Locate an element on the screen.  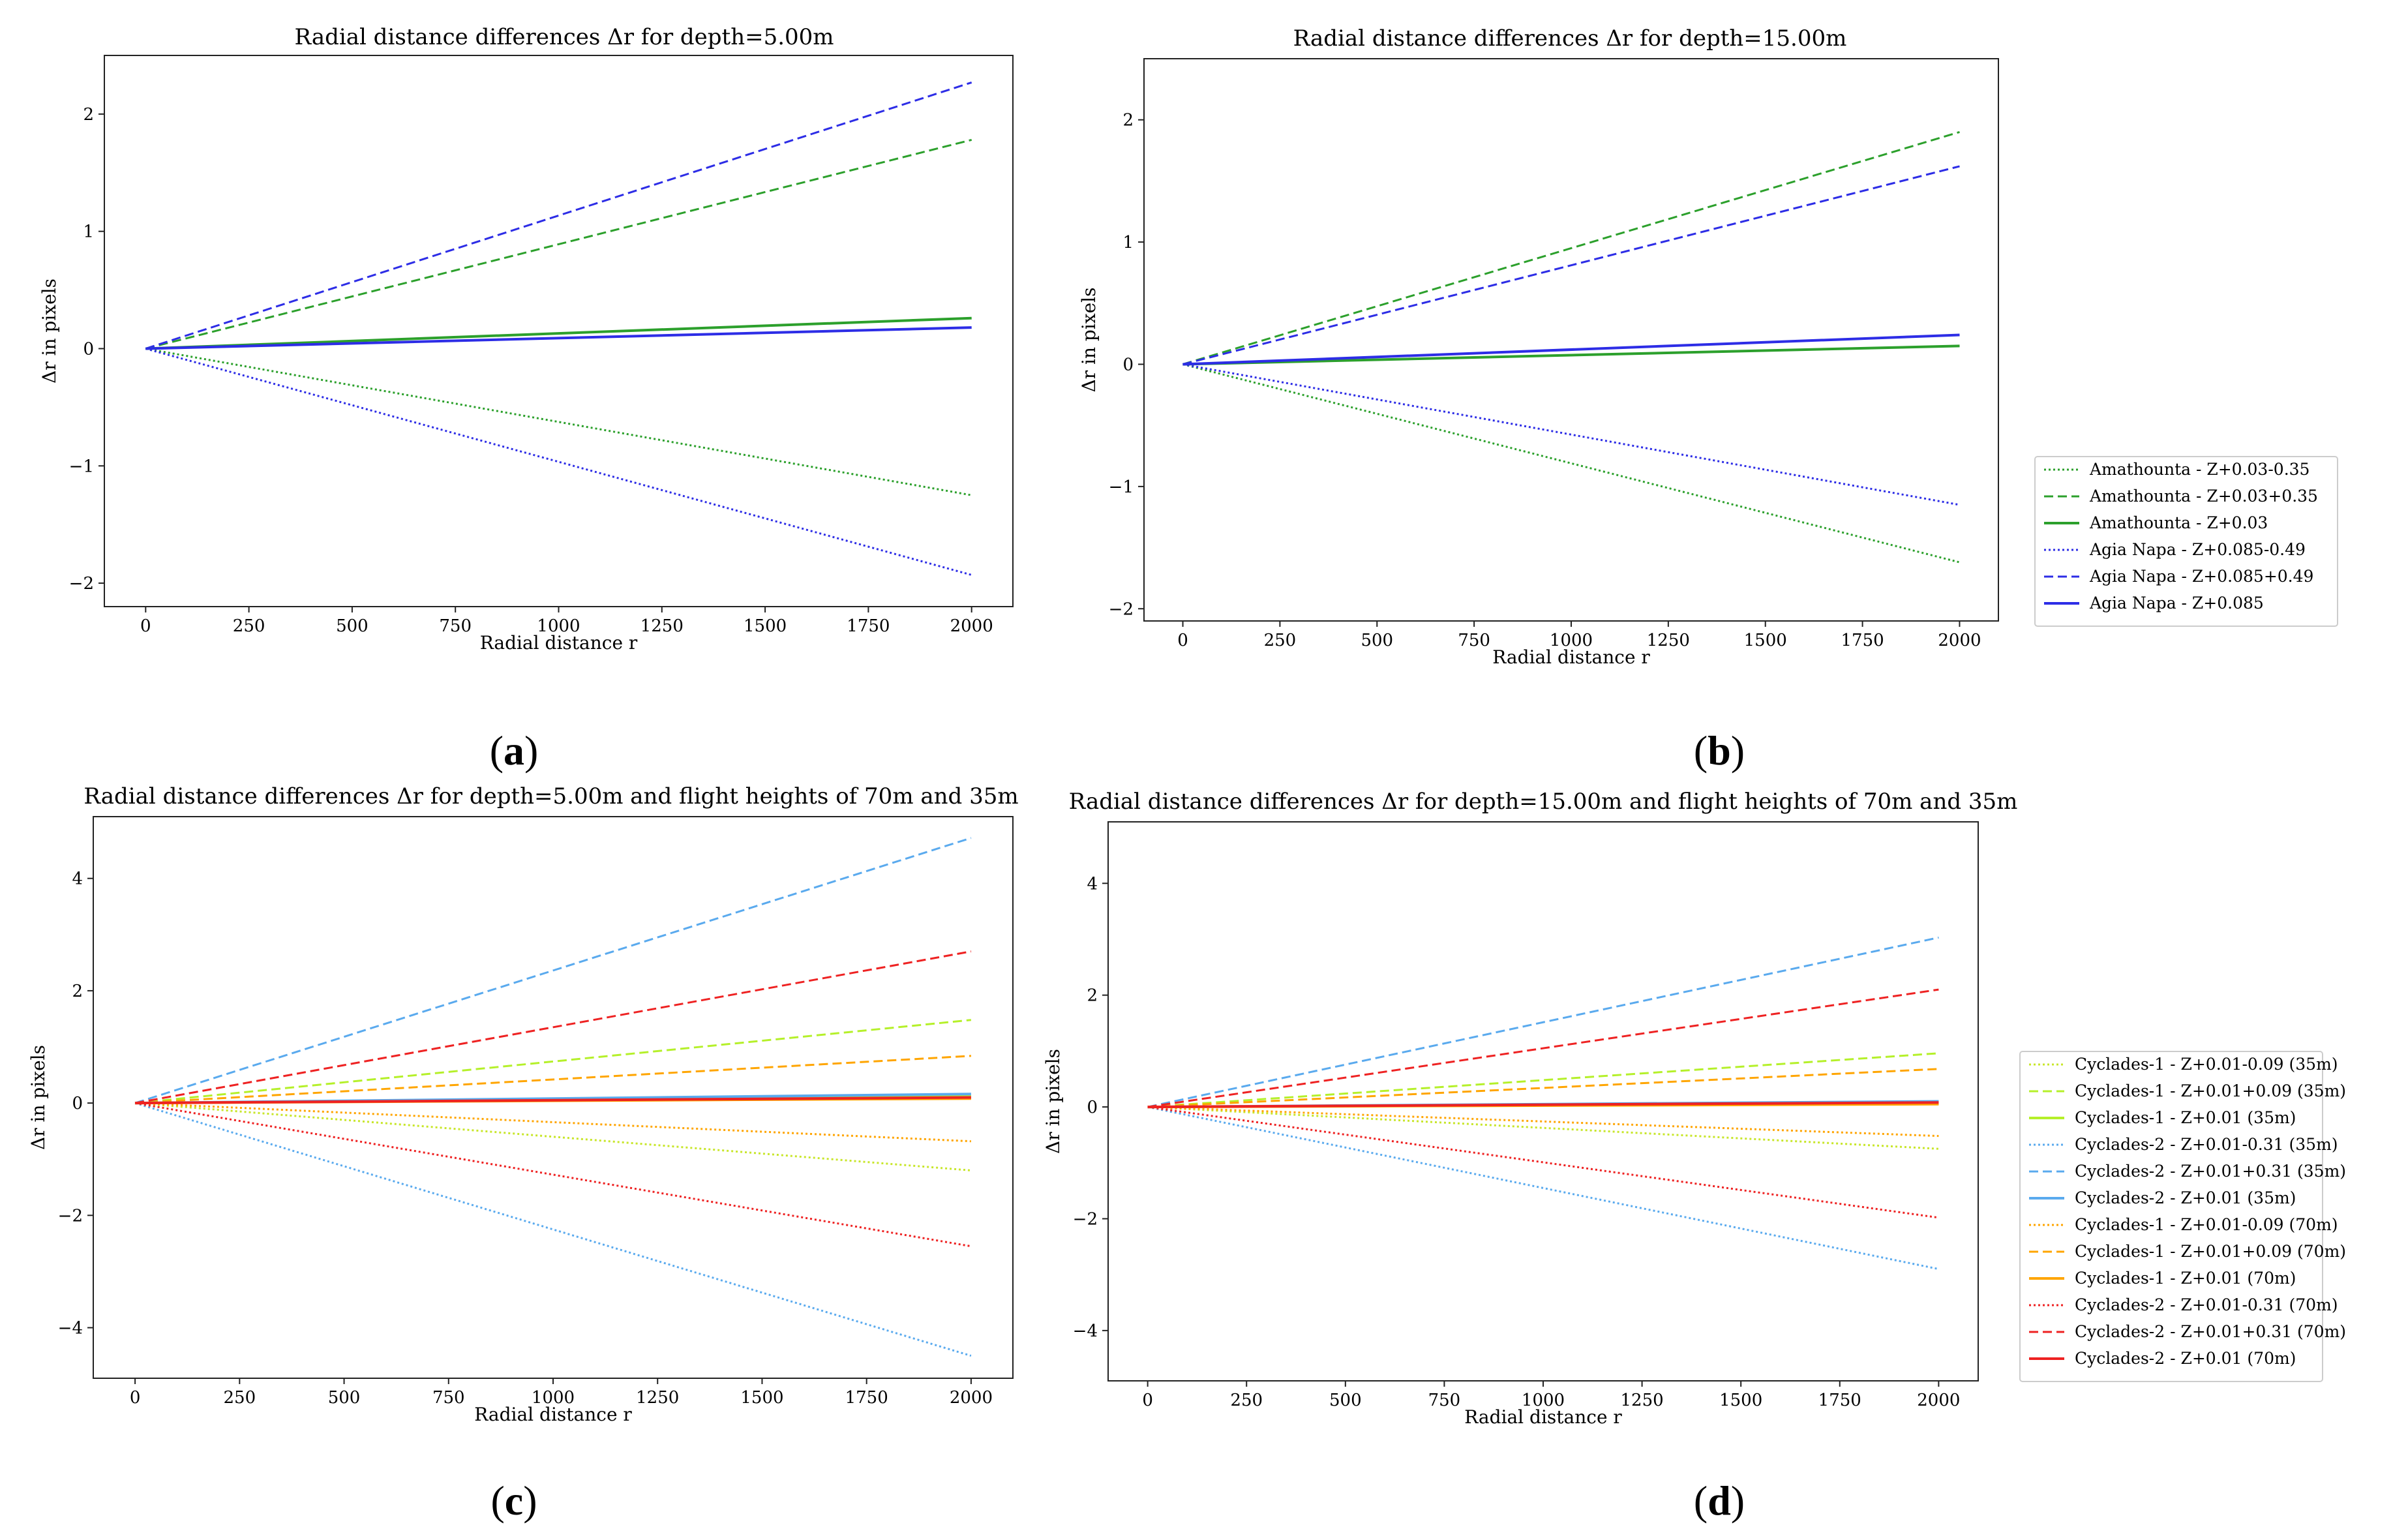
panel-label-b: (b) is located at coordinates (1720, 750).